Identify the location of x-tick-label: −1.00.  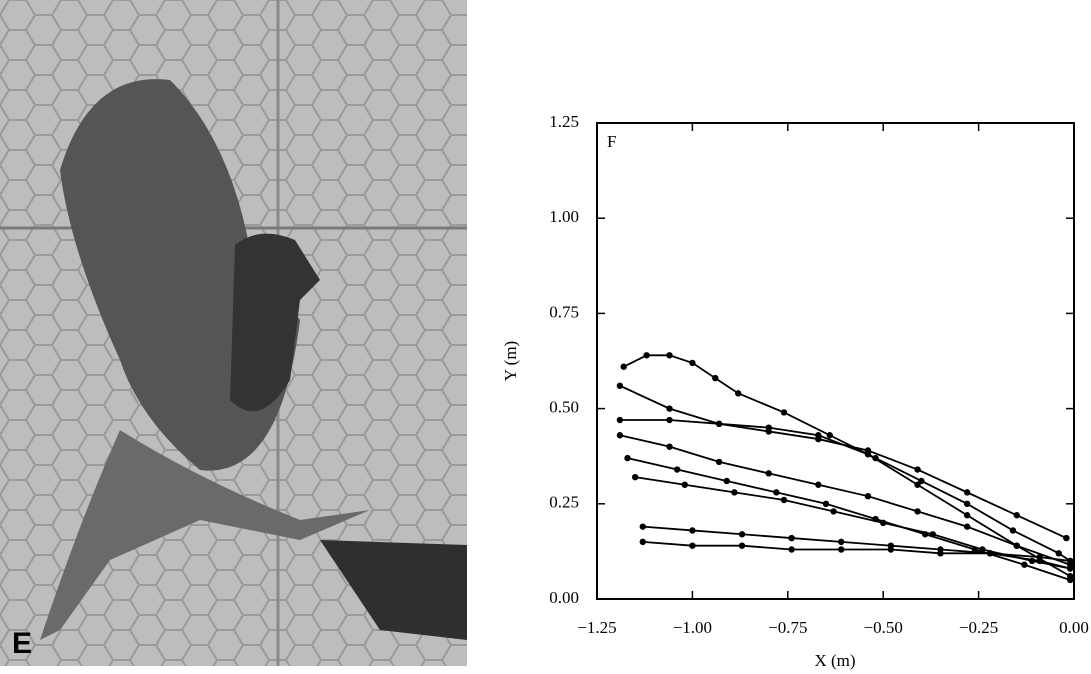
(692, 627).